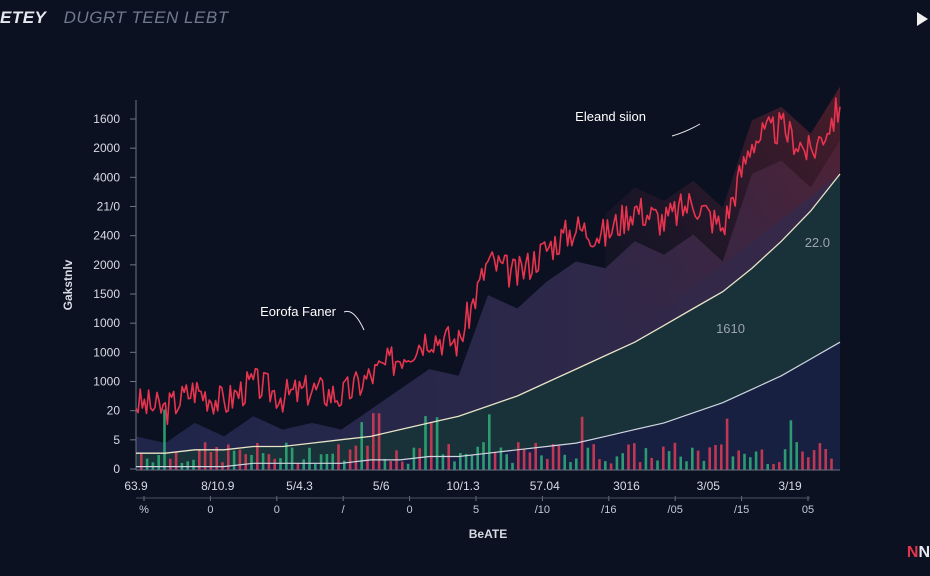  What do you see at coordinates (218, 486) in the screenshot?
I see `x-tick-label: 8/10.9` at bounding box center [218, 486].